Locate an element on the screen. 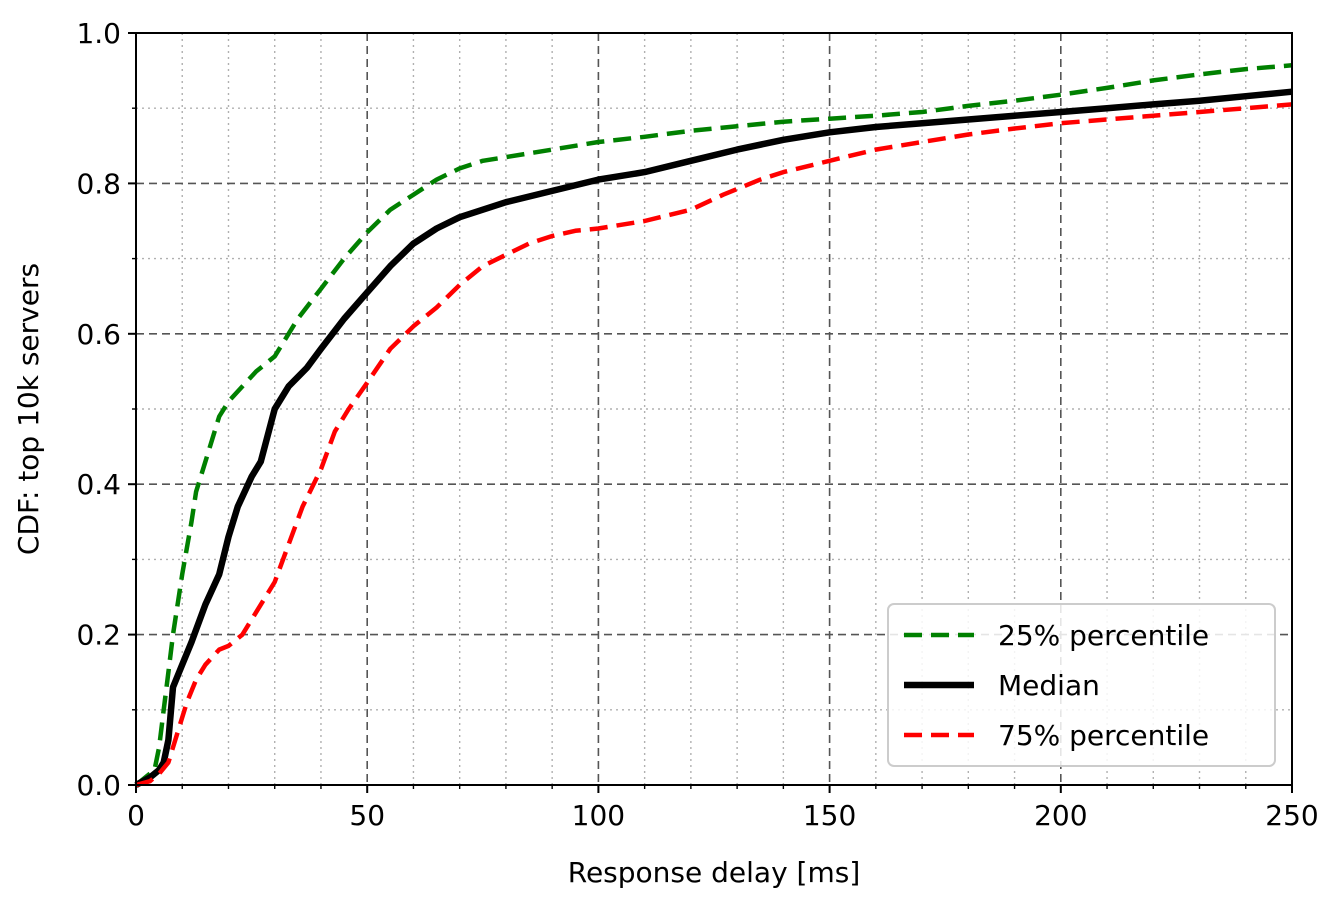 Image resolution: width=1343 pixels, height=899 pixels. legend: 25% percentile Median 75% percentile is located at coordinates (1081, 685).